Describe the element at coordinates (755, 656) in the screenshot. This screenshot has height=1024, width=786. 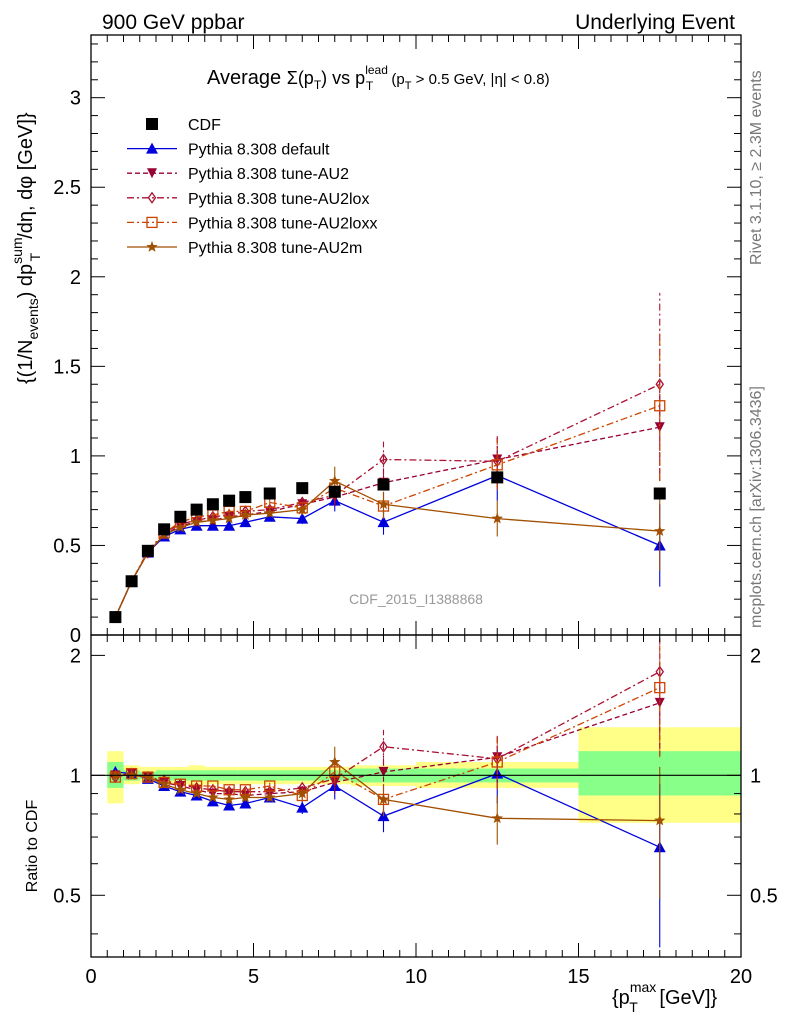
I see `y-tick-label-ratio-right: 2` at that location.